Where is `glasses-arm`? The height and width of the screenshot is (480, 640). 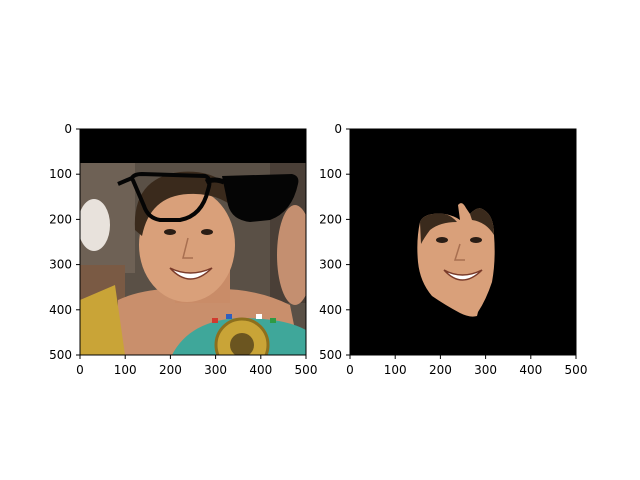
glasses-arm is located at coordinates (125, 181).